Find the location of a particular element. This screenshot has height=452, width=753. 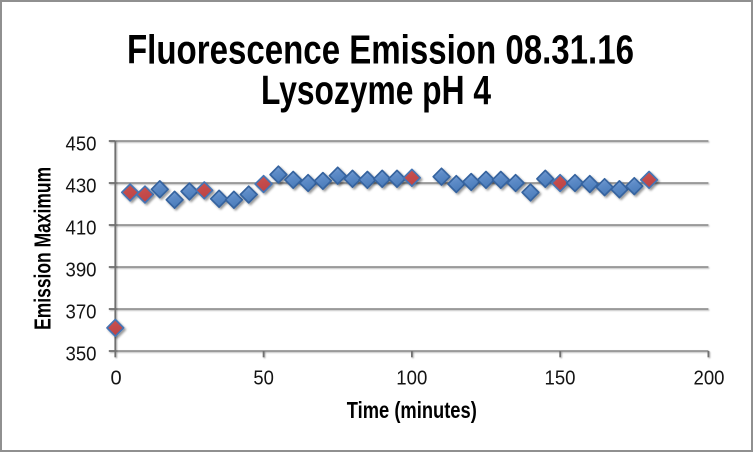

svg-text: 410 is located at coordinates (81, 229).